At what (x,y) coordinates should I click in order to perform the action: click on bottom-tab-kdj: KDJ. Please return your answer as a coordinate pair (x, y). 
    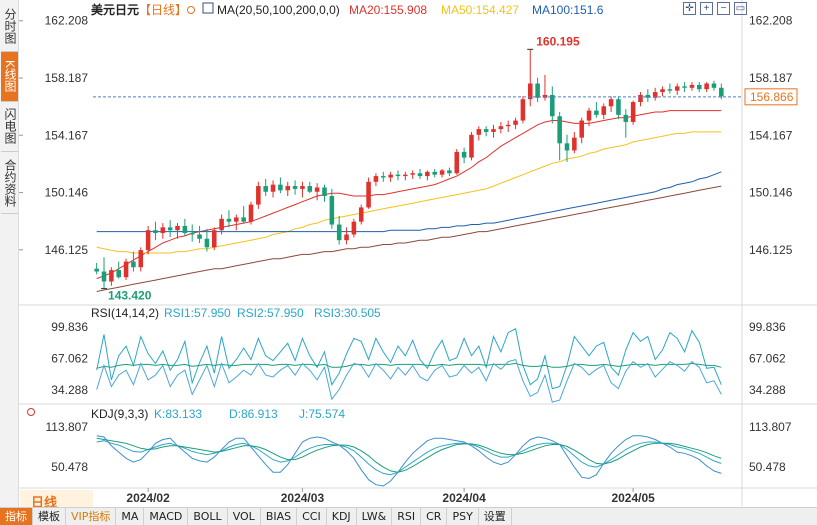
    Looking at the image, I should click on (342, 516).